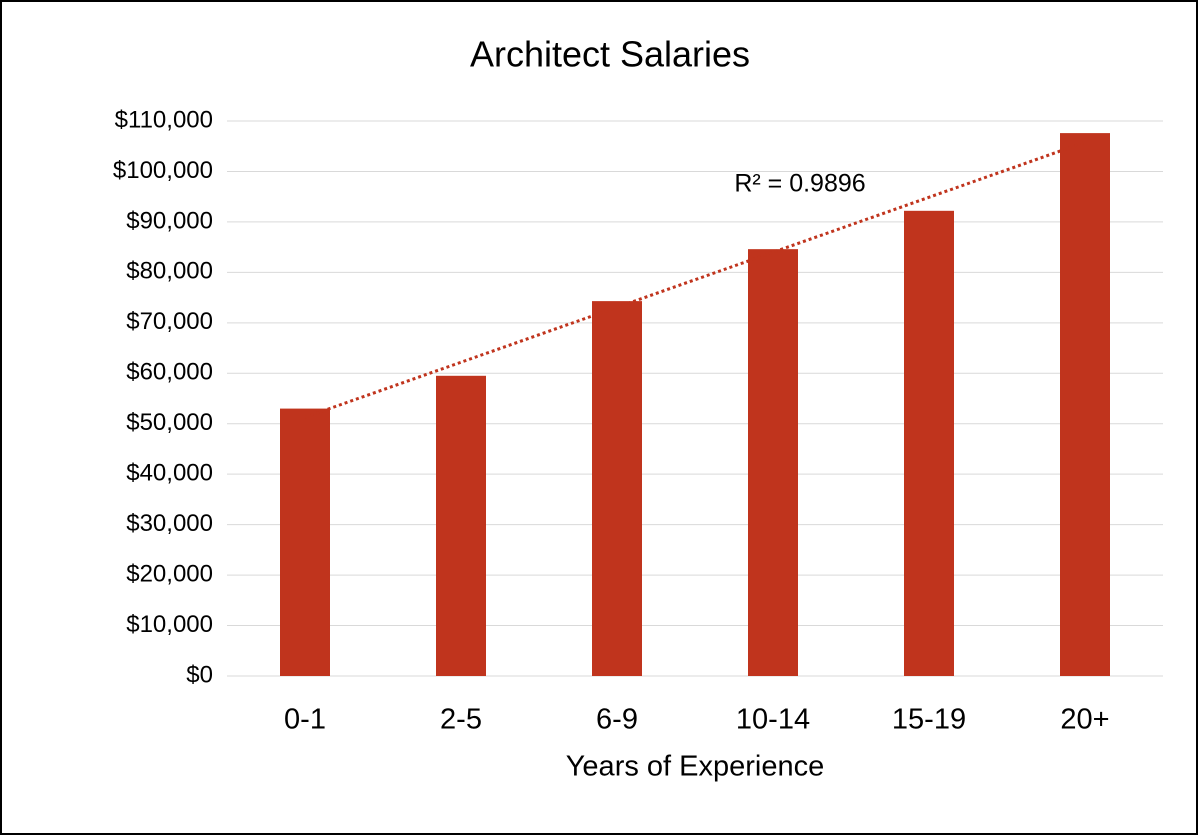  Describe the element at coordinates (773, 720) in the screenshot. I see `x-tick-label: 10-14` at that location.